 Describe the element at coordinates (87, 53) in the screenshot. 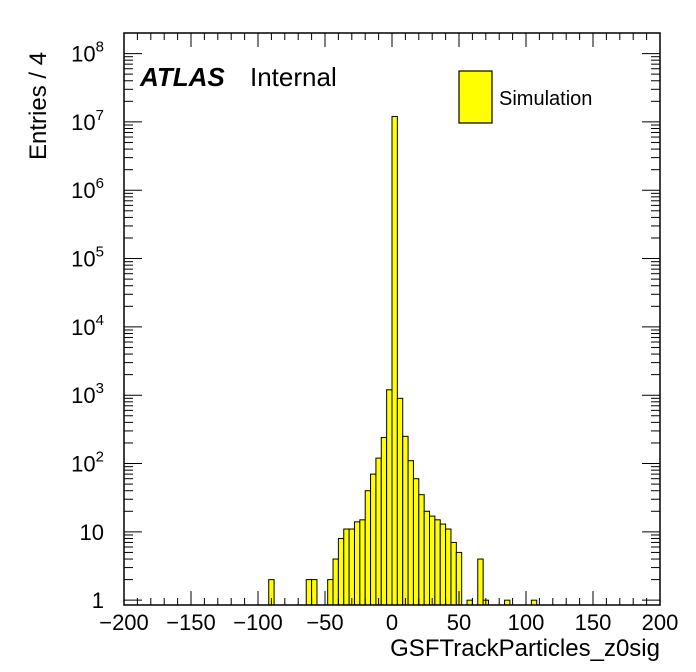

I see `y-tick-label: 10⁸` at that location.